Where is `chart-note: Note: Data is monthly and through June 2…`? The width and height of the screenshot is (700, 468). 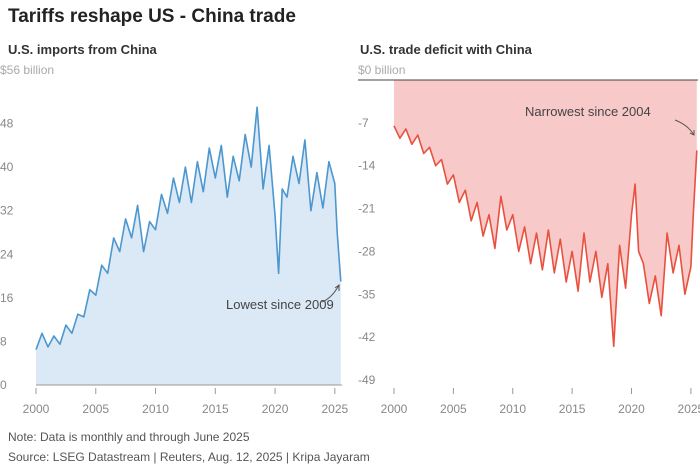 chart-note: Note: Data is monthly and through June 2… is located at coordinates (129, 437).